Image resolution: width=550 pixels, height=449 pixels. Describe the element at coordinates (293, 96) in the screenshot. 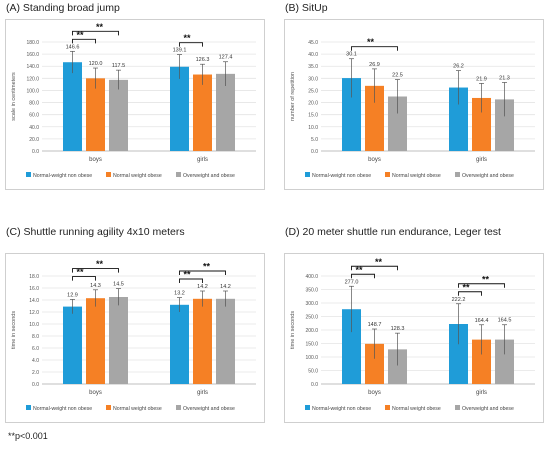

I see `y-axis-label: number of repetition` at that location.